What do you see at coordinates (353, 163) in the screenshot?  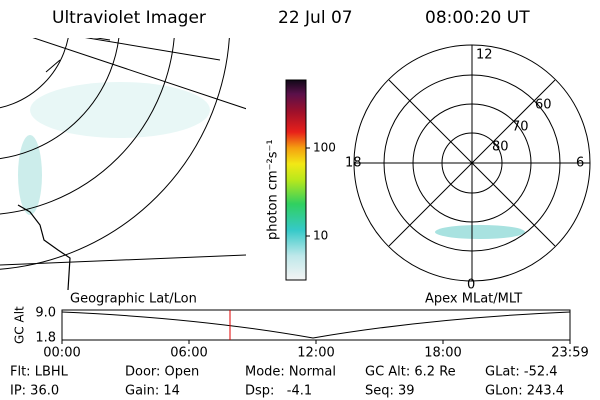 I see `mlt-label: 18` at bounding box center [353, 163].